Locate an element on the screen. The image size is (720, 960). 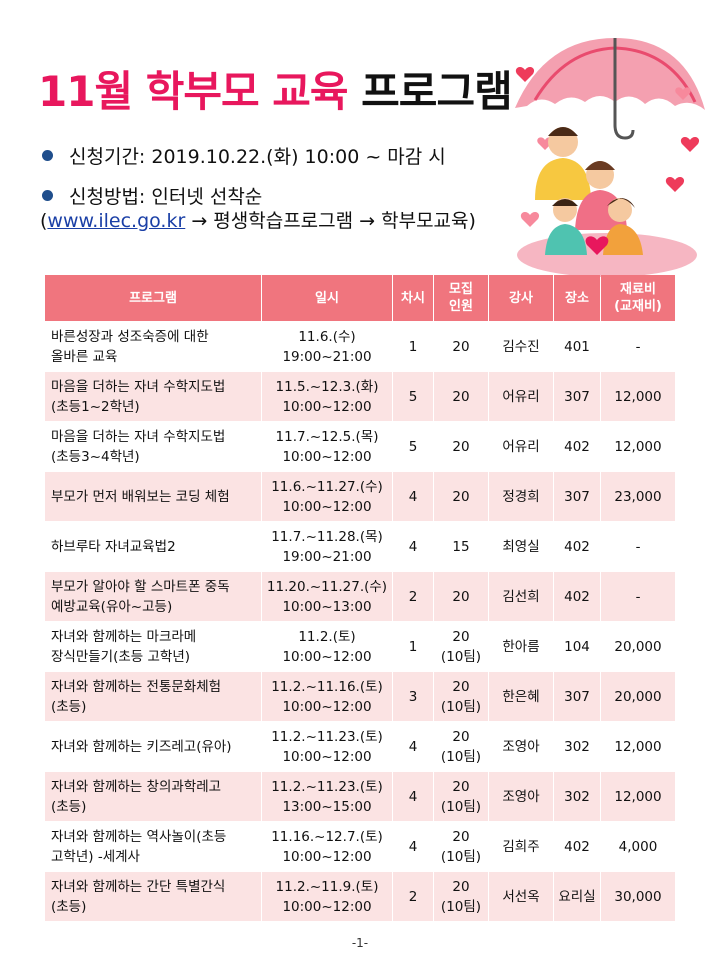
cell-room: 302 is located at coordinates (577, 746).